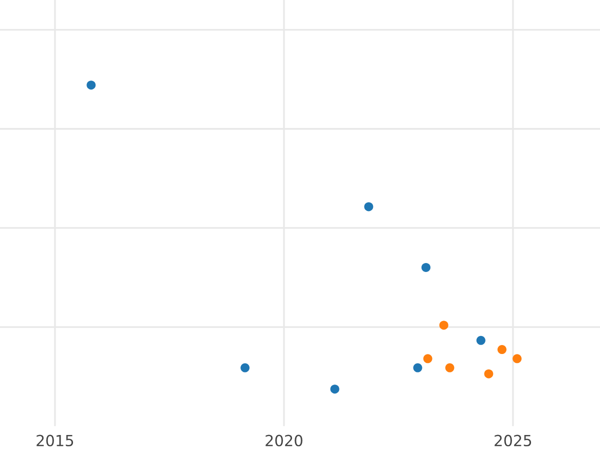 This screenshot has width=600, height=450. What do you see at coordinates (55, 440) in the screenshot?
I see `x-tick-label: 2015` at bounding box center [55, 440].